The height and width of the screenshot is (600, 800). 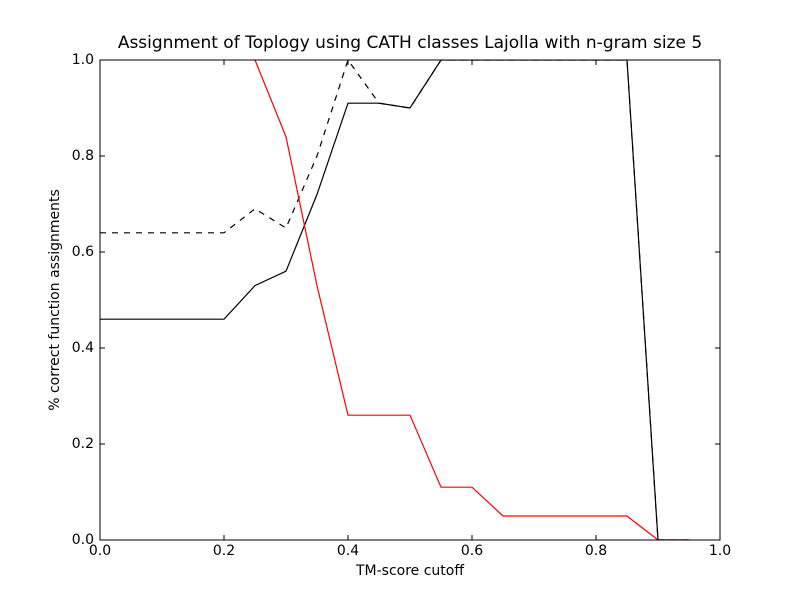 I want to click on x-axis-label: TM-score cutoff, so click(x=409, y=571).